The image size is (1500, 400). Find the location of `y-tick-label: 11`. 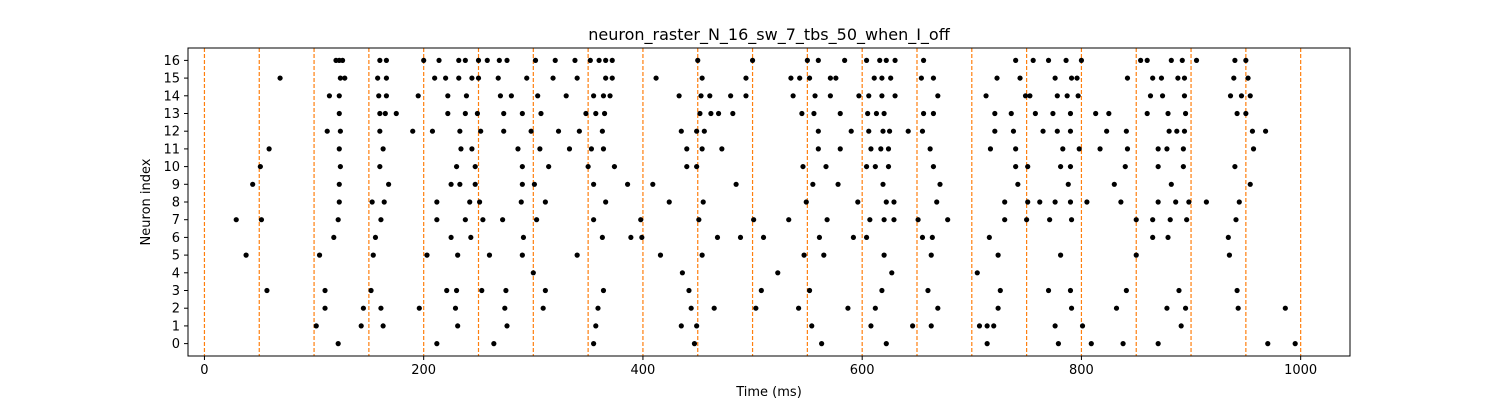

y-tick-label: 11 is located at coordinates (171, 149).